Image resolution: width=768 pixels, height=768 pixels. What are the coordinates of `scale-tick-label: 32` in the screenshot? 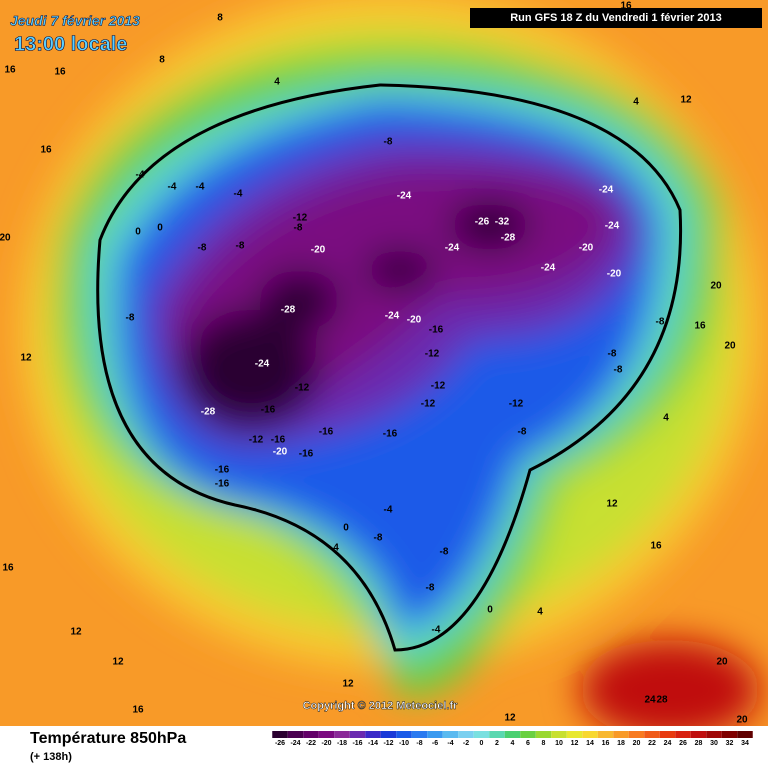 It's located at (730, 743).